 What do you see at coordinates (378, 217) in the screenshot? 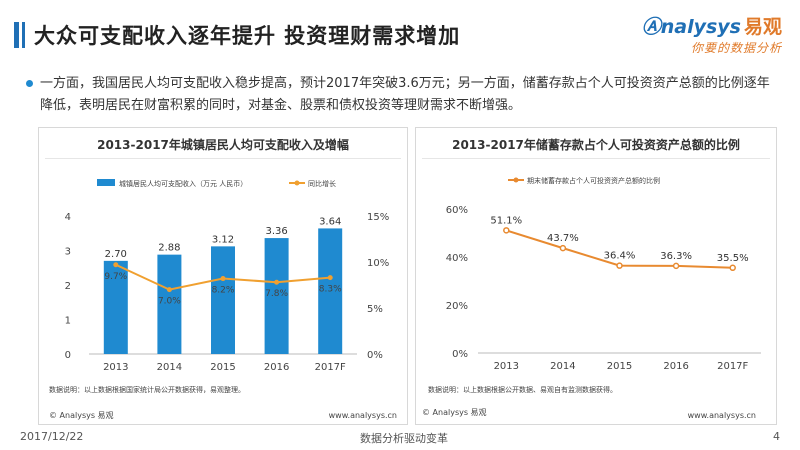
I see `y-right-tick-label: 15%` at bounding box center [378, 217].